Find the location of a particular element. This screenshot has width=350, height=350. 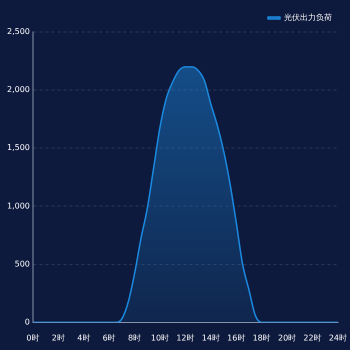

x-tick-label: 12时 is located at coordinates (185, 337).